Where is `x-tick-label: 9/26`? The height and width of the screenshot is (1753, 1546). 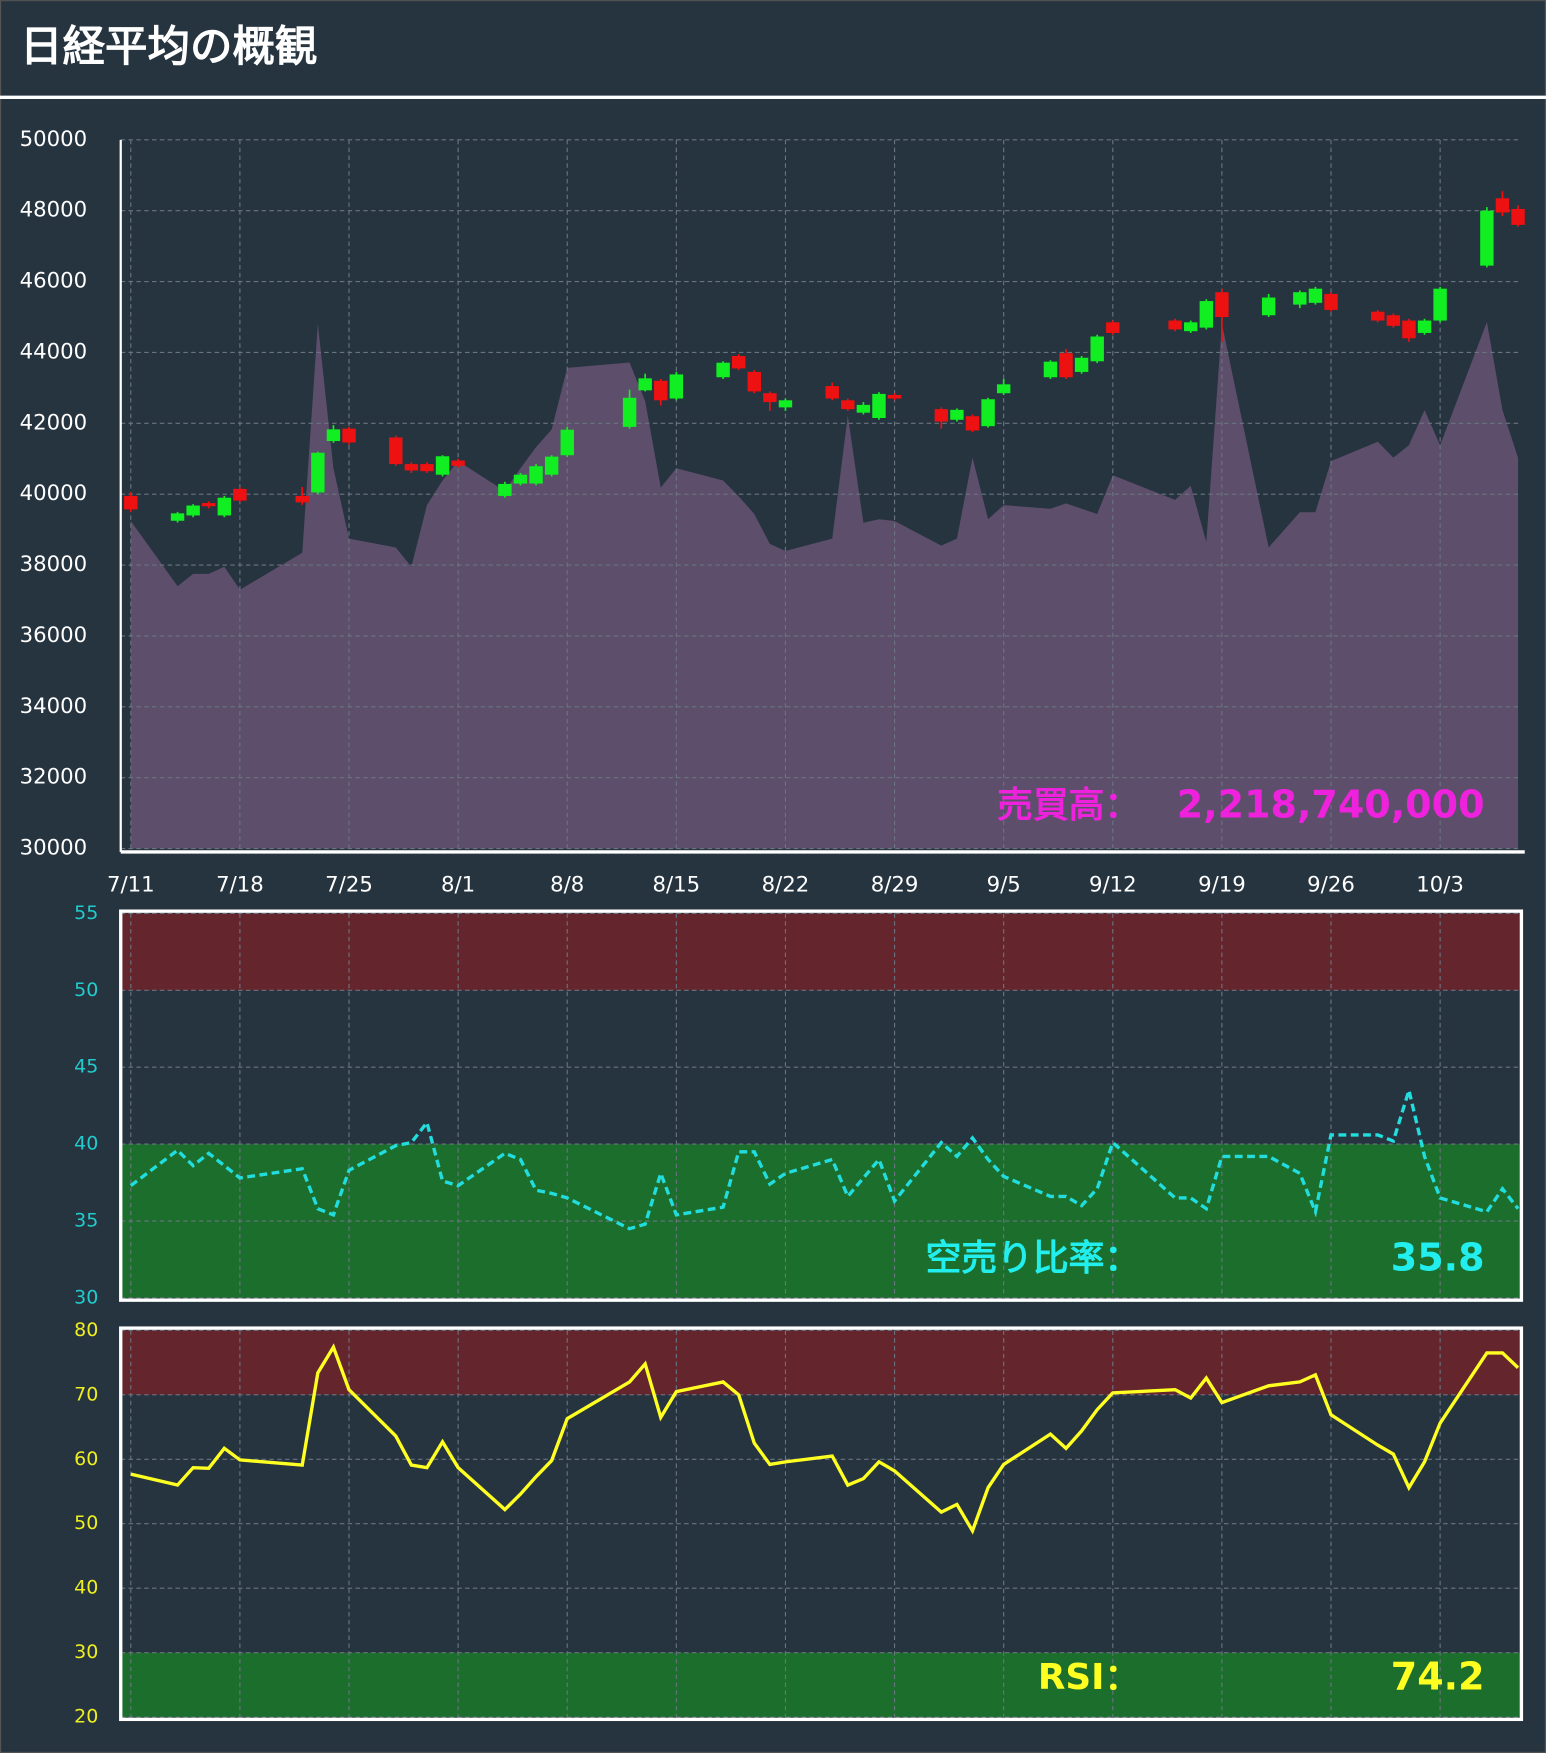 x-tick-label: 9/26 is located at coordinates (1331, 884).